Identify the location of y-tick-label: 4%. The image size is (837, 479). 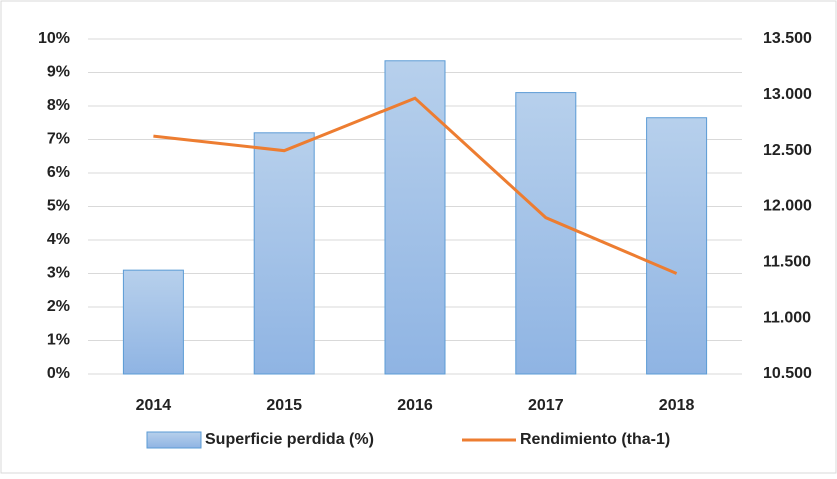
(58, 239).